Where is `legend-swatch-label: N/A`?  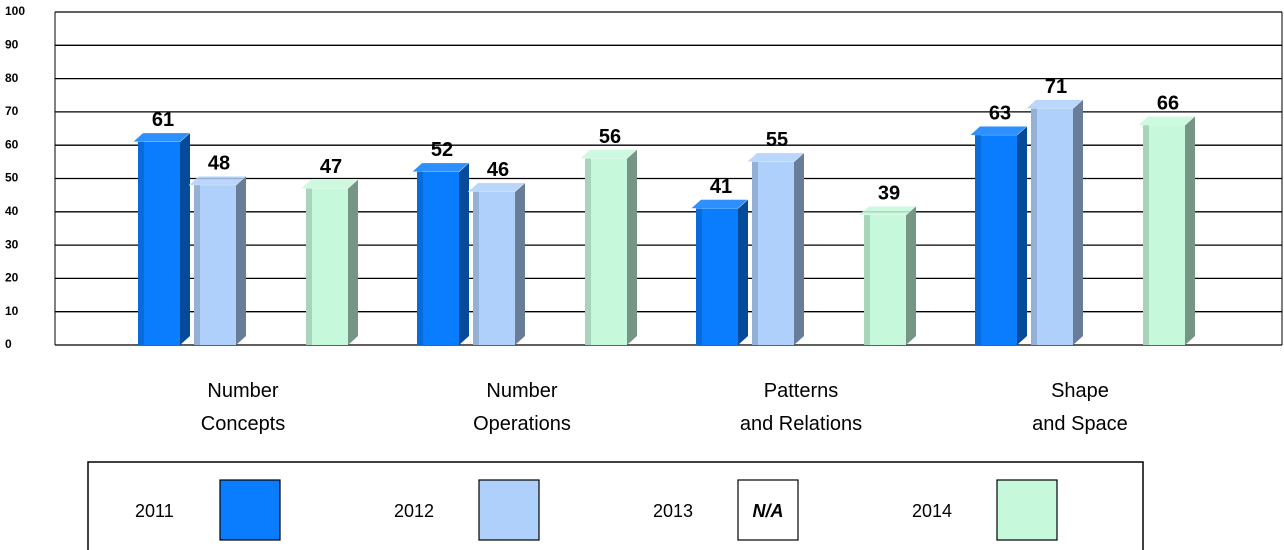
legend-swatch-label: N/A is located at coordinates (768, 511).